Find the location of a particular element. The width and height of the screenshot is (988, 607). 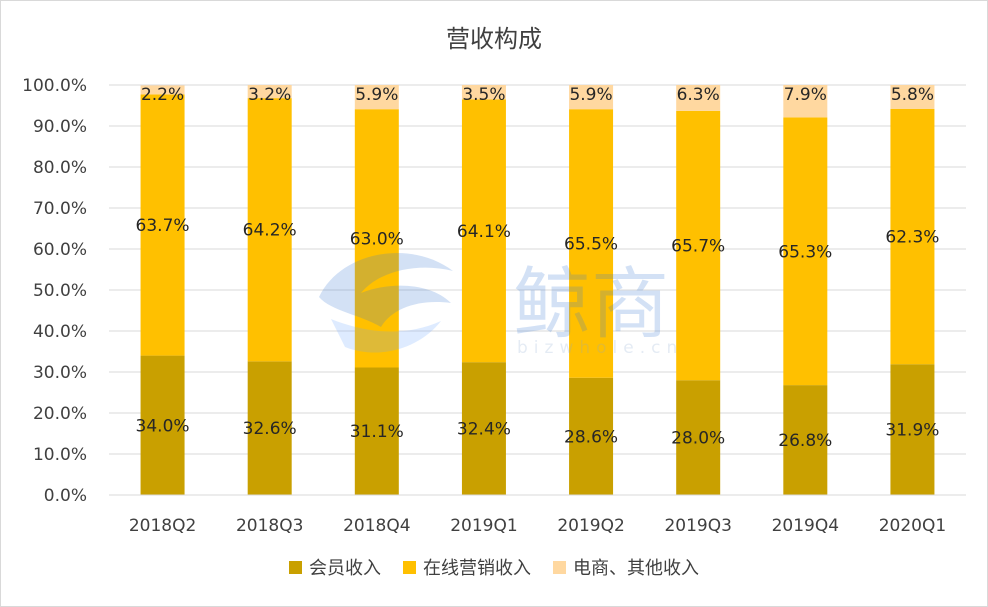

data-label: 31.1% is located at coordinates (377, 432).